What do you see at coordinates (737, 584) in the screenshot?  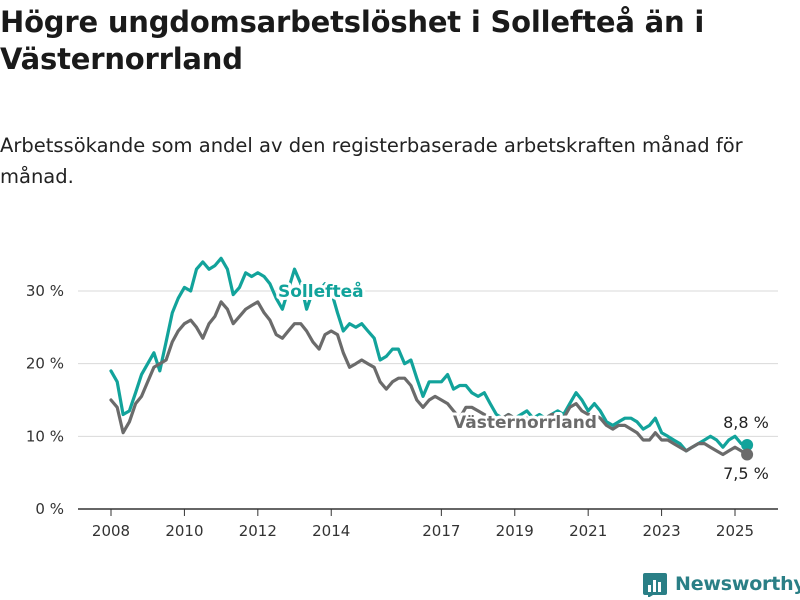 I see `brand-name: Newsworthy` at bounding box center [737, 584].